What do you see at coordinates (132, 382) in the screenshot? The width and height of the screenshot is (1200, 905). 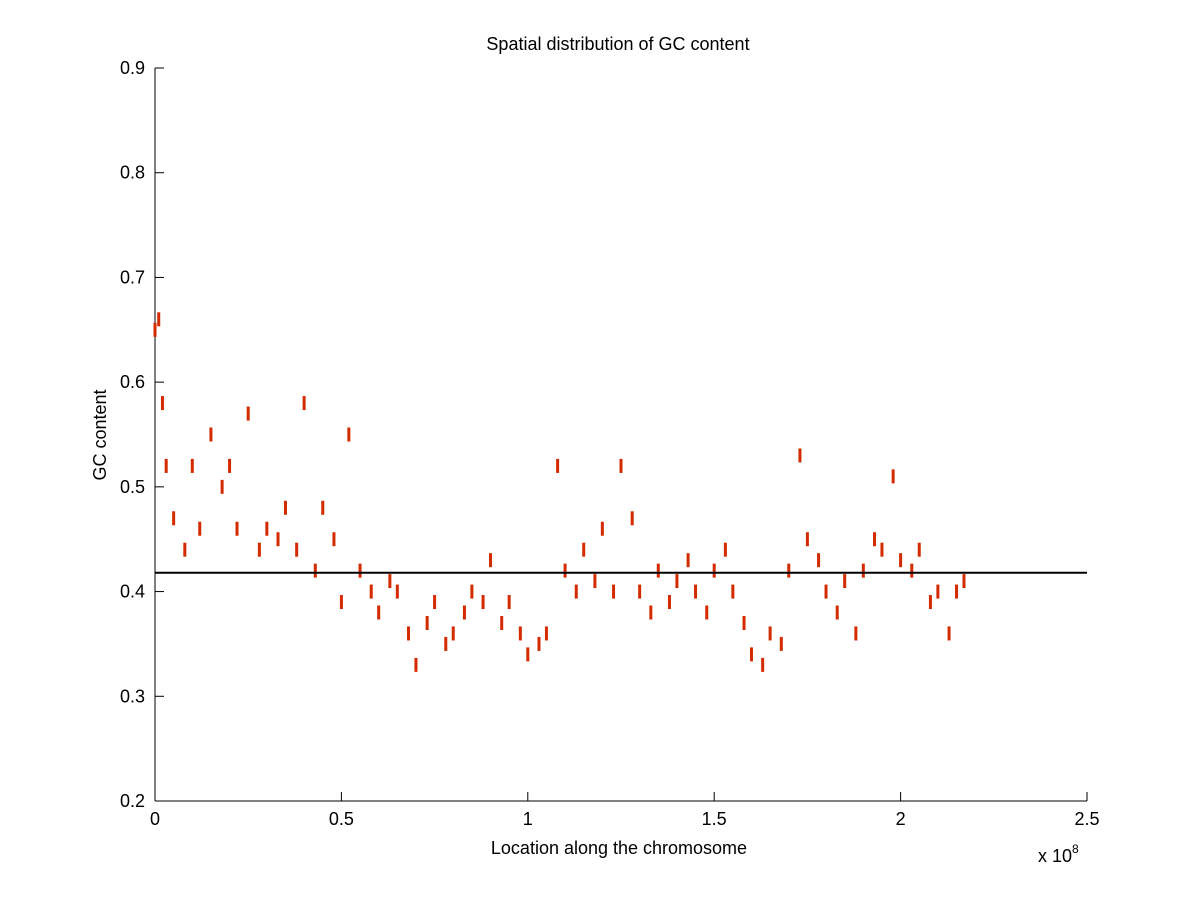 I see `y-tick-label: 0.6` at bounding box center [132, 382].